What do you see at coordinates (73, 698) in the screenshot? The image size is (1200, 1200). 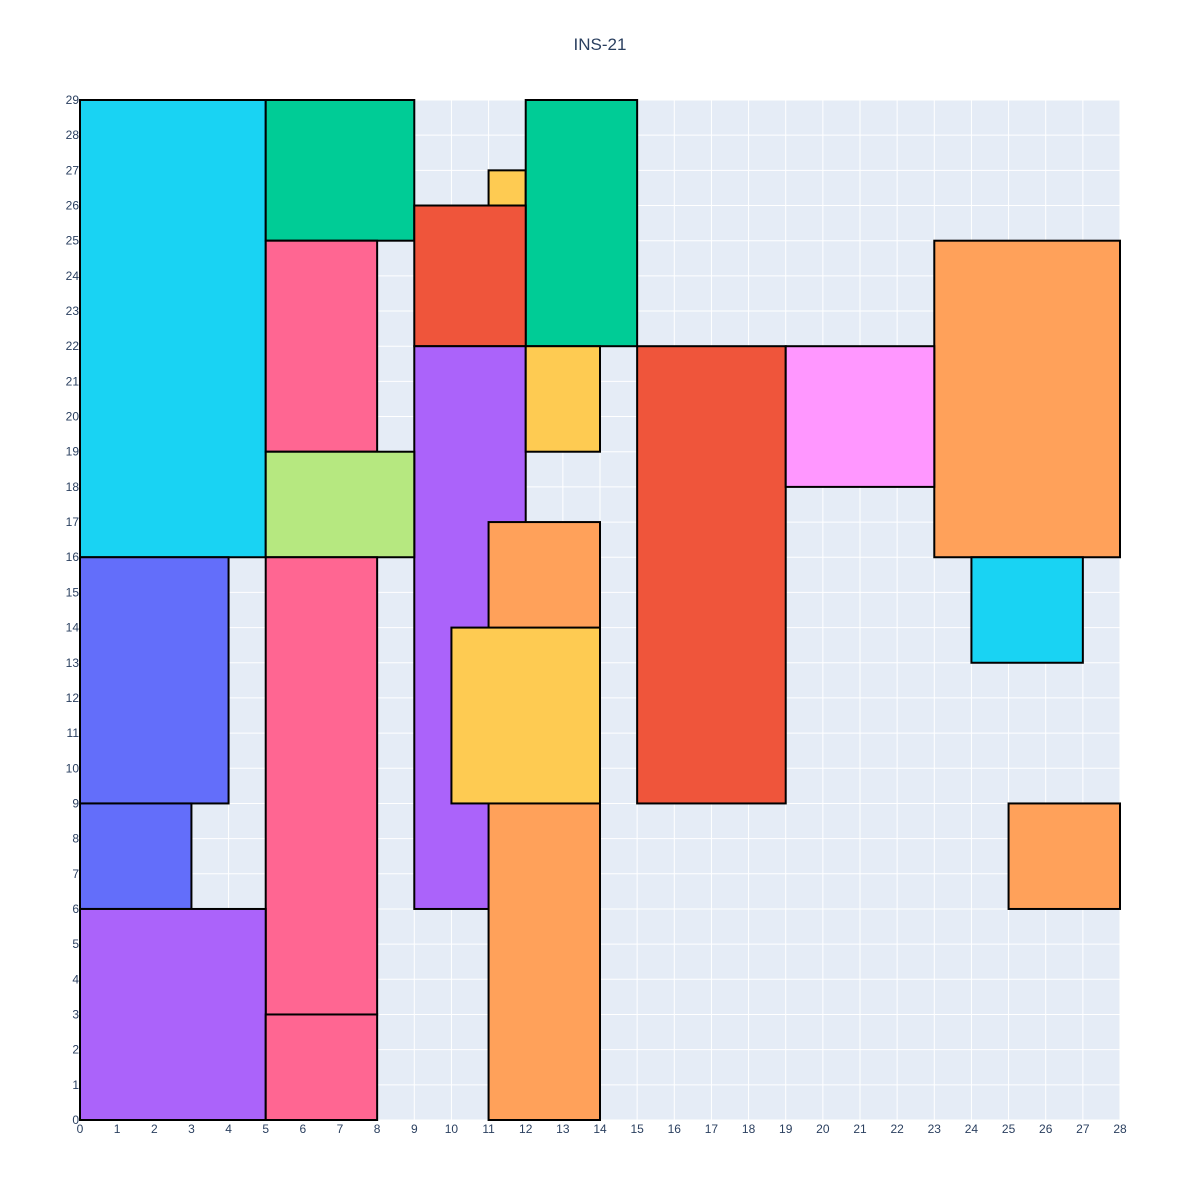 I see `y-tick-label: 12` at bounding box center [73, 698].